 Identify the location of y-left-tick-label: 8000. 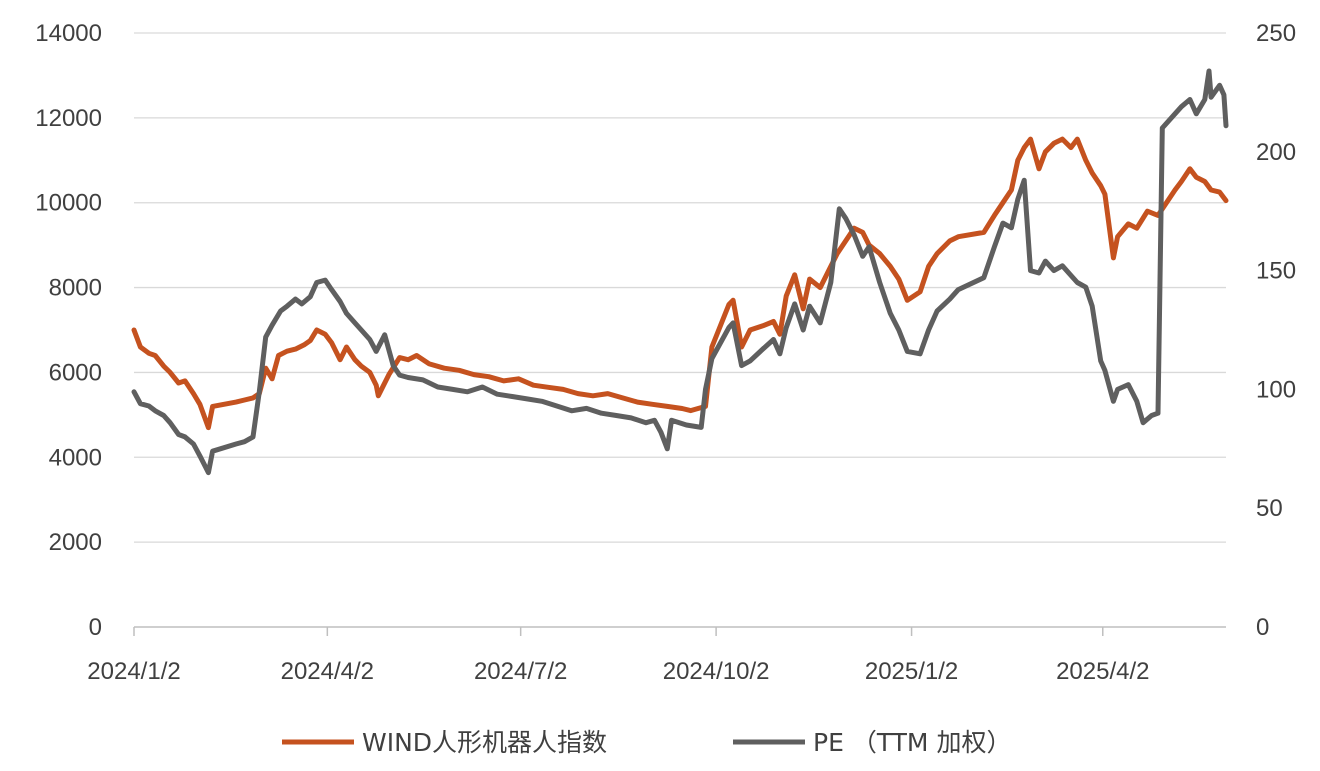
(75, 288).